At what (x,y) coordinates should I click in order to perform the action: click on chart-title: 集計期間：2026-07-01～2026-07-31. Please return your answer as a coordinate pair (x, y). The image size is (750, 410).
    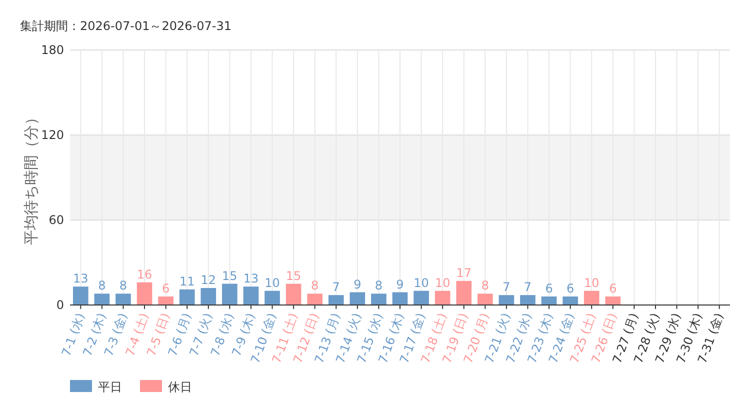
    Looking at the image, I should click on (126, 26).